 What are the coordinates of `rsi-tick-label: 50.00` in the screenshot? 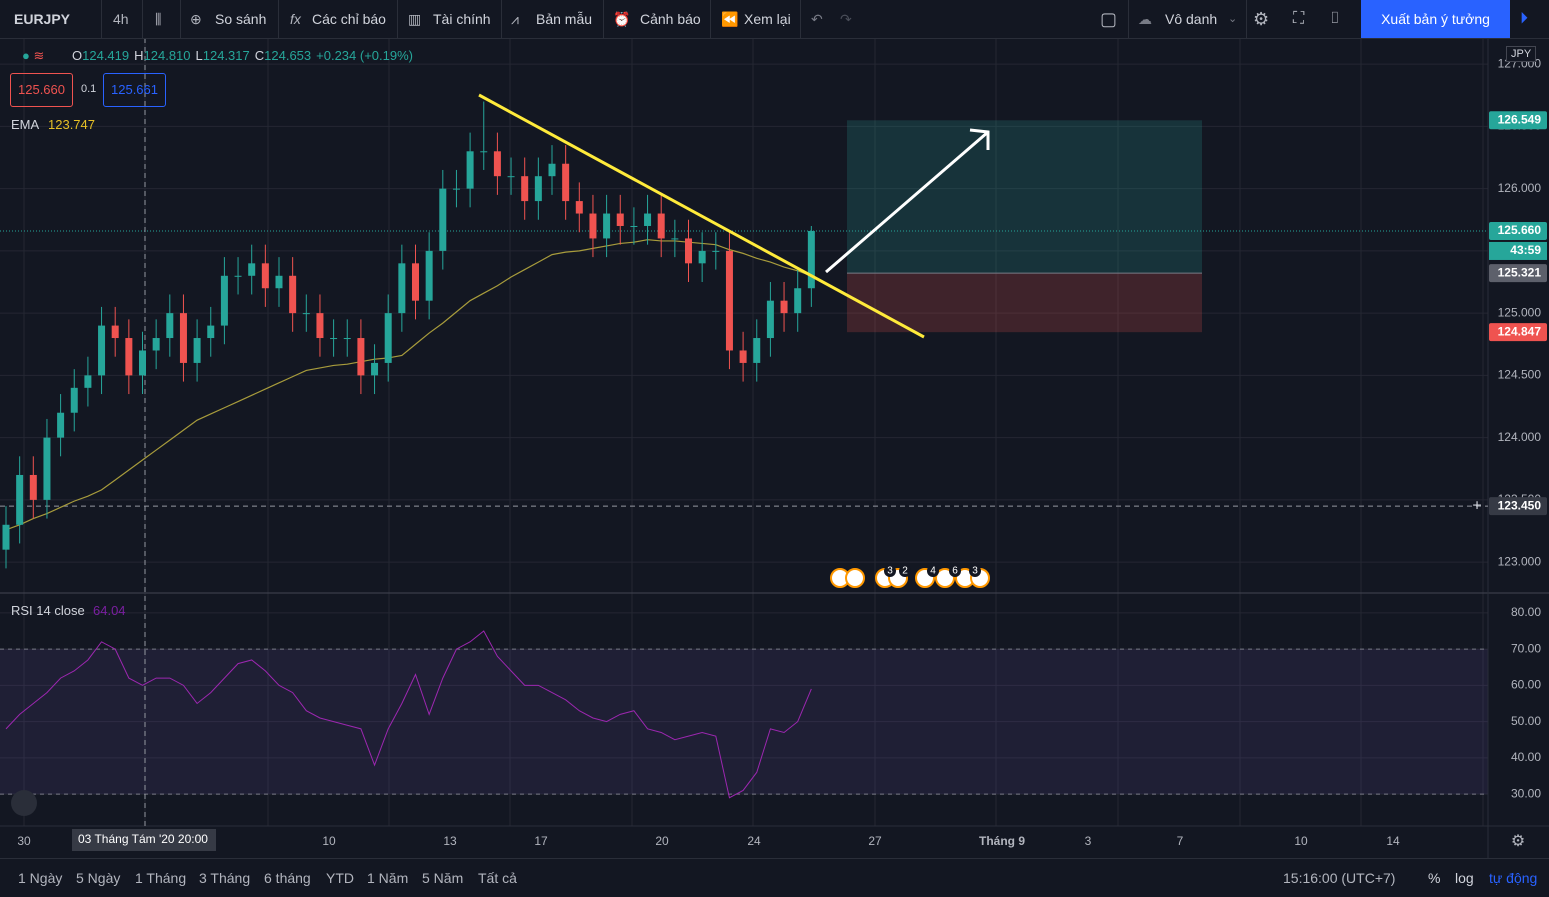 It's located at (1526, 721).